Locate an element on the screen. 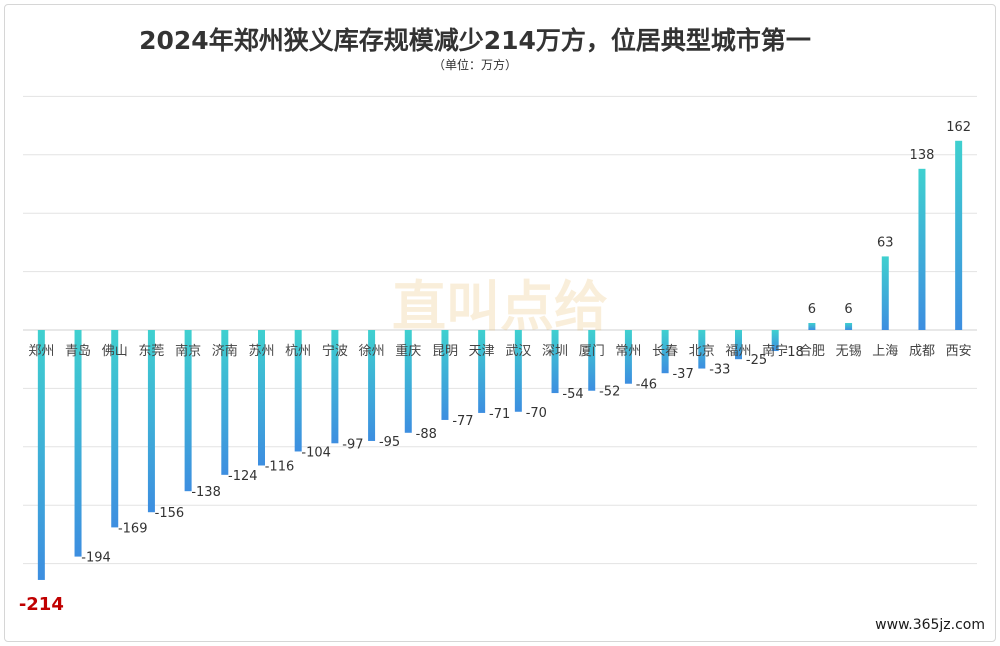 The image size is (1000, 646). value-label-杭州: -104 is located at coordinates (316, 452).